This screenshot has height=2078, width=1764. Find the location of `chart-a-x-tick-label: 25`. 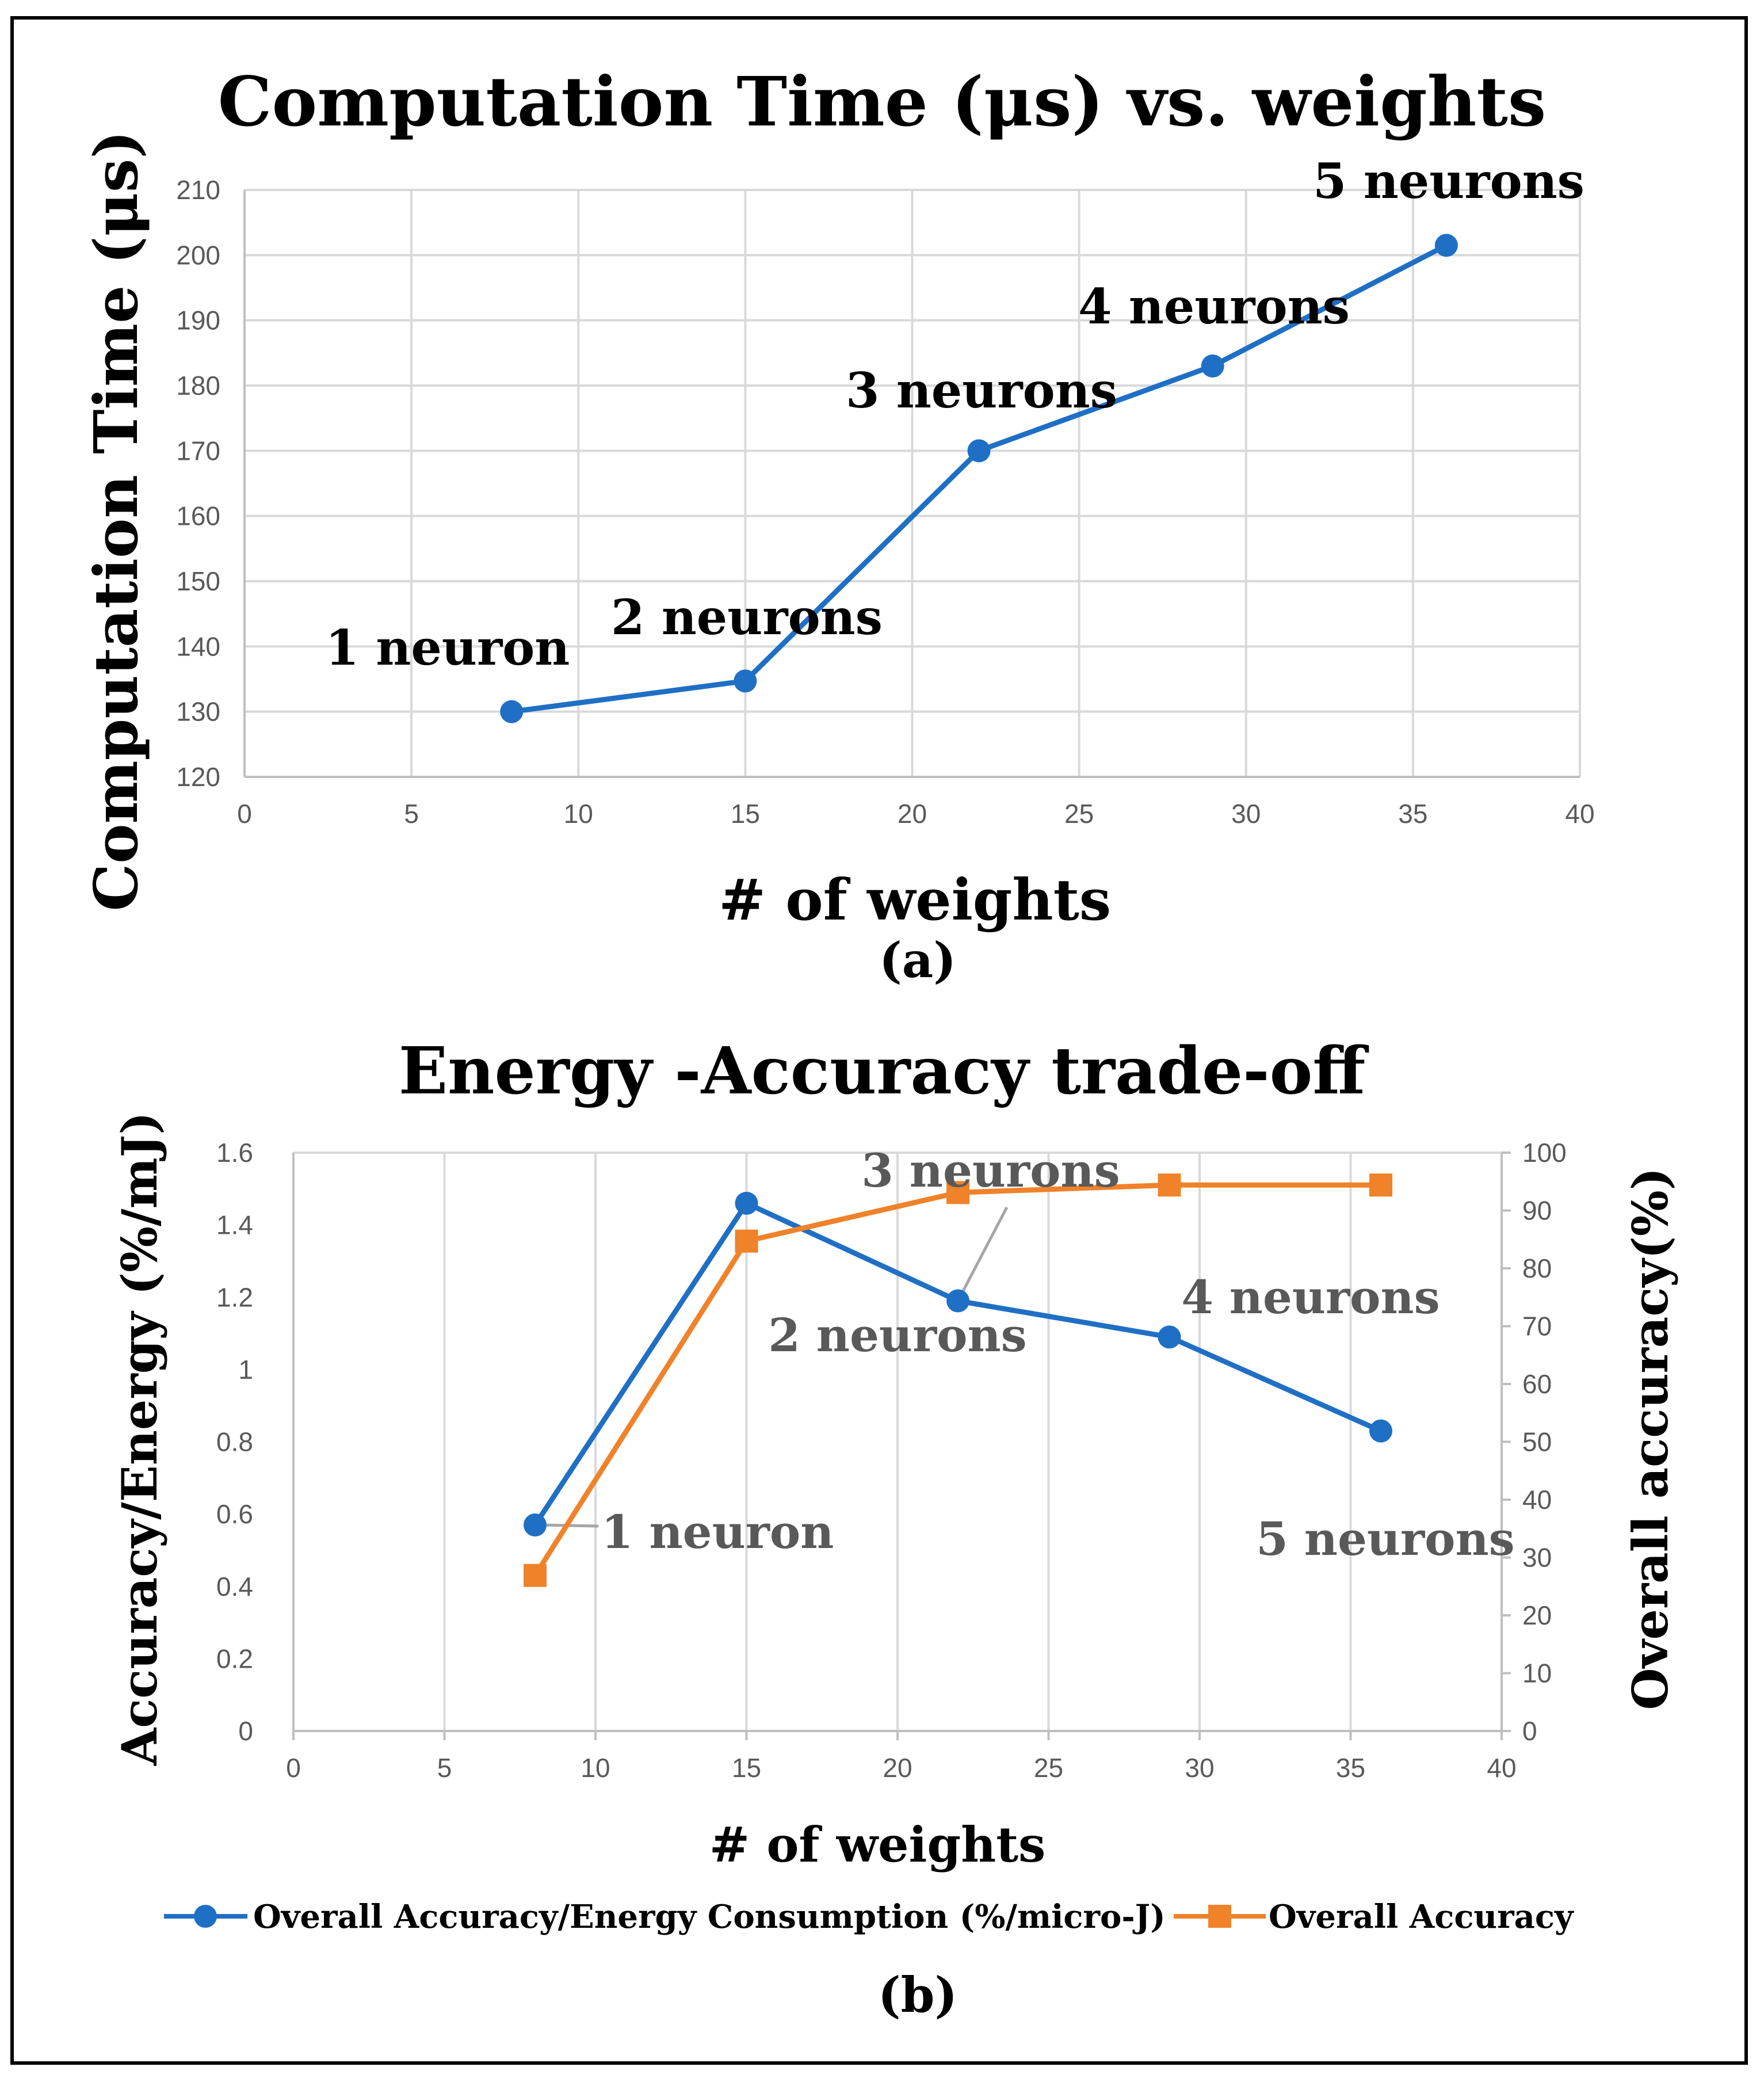

chart-a-x-tick-label: 25 is located at coordinates (1079, 814).